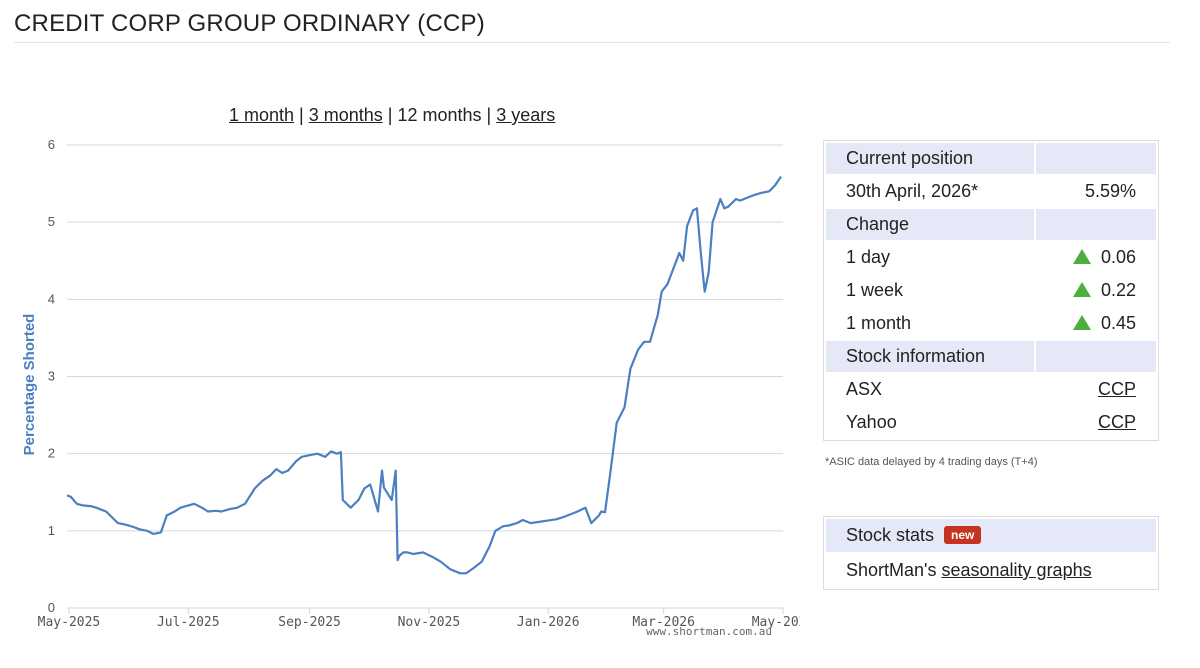 This screenshot has width=1200, height=668. I want to click on change-value-1-month: 0.45, so click(1118, 323).